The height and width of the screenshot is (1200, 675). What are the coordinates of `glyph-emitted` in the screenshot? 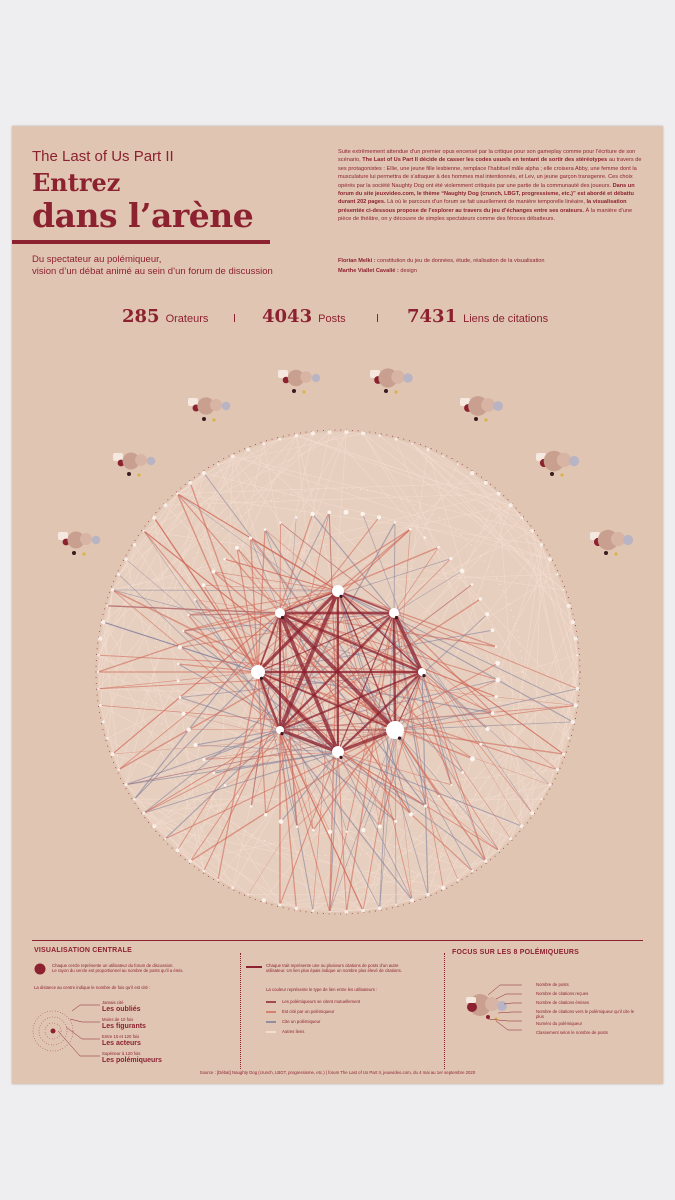 It's located at (398, 377).